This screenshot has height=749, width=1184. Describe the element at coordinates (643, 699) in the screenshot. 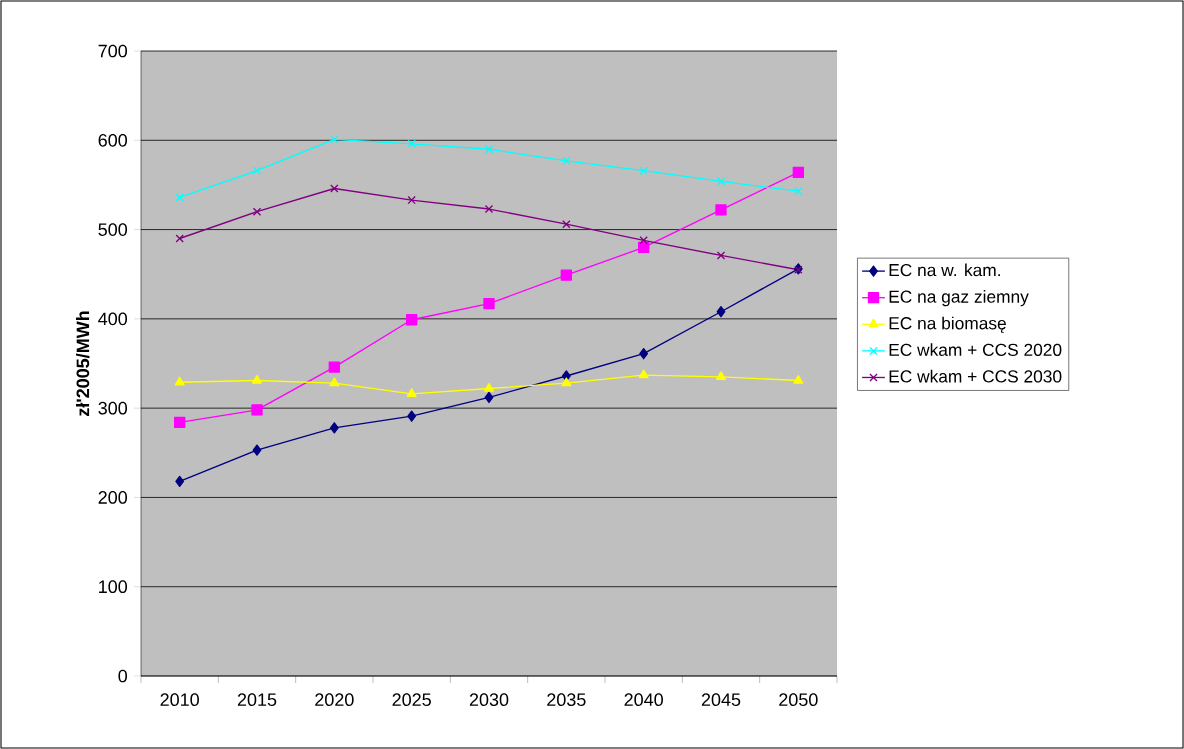

I see `x-tick-label: 2040` at that location.